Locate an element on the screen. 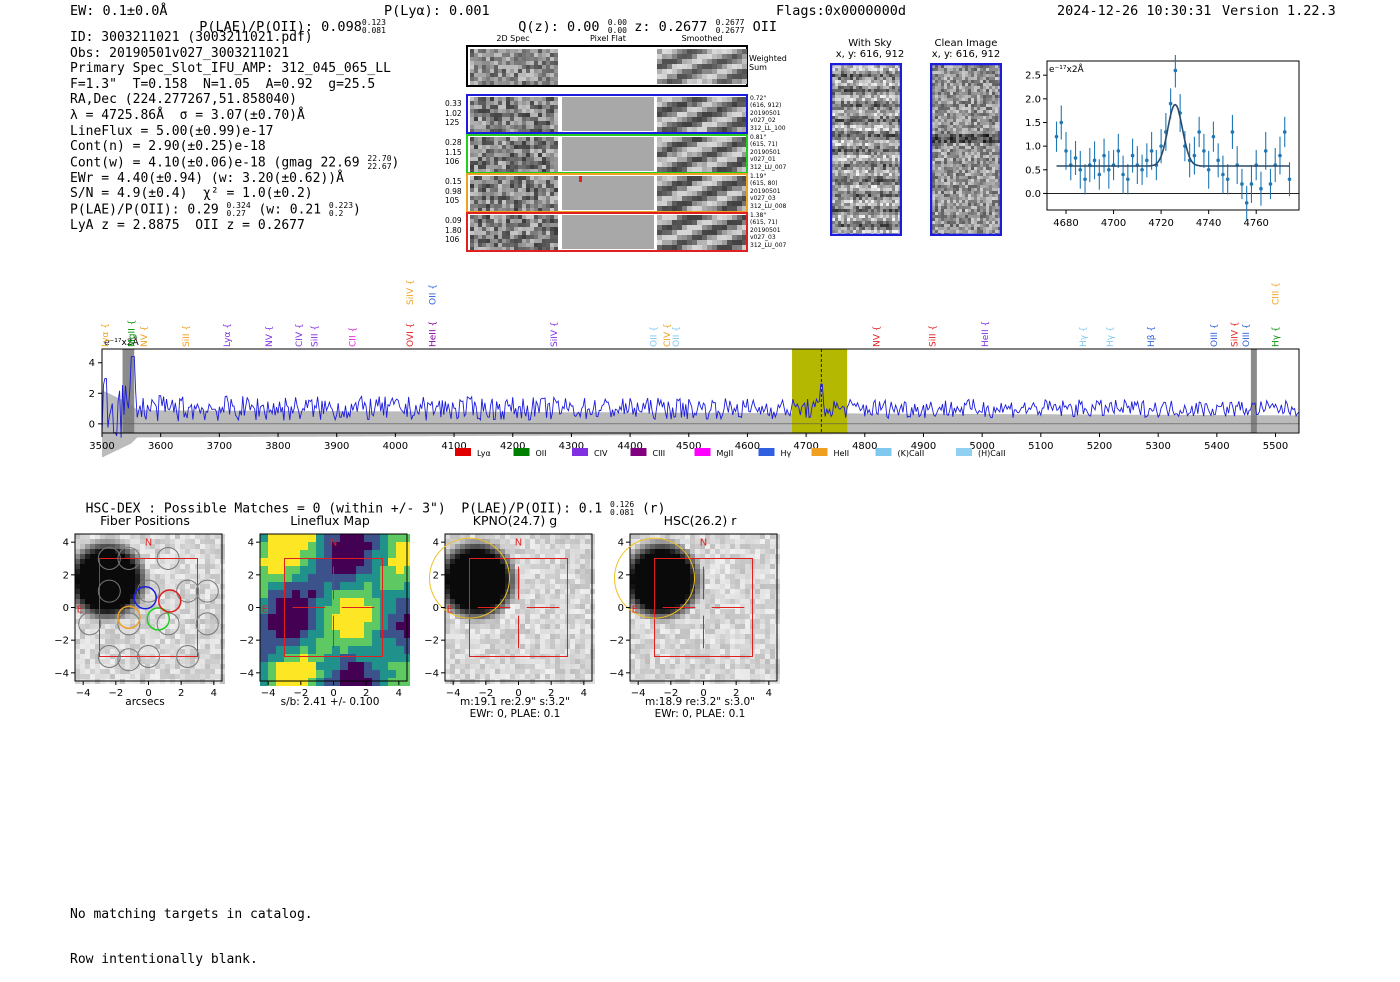 The image size is (1400, 982). spectrum-xtick-label: 5300 is located at coordinates (1157, 446).